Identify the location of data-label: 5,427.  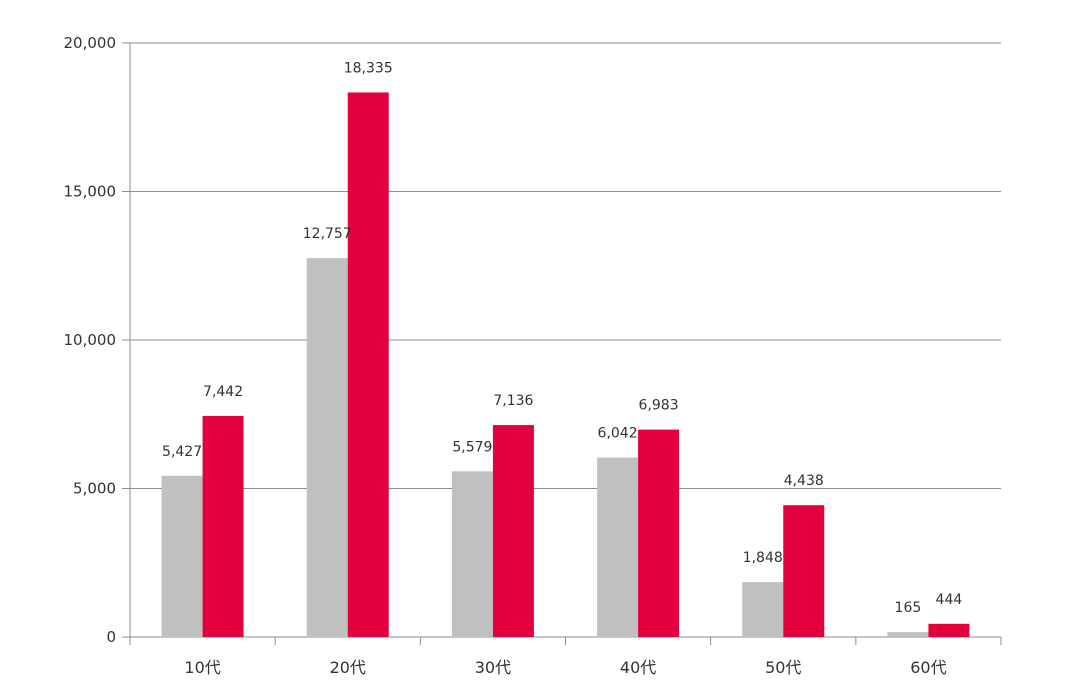
(182, 452).